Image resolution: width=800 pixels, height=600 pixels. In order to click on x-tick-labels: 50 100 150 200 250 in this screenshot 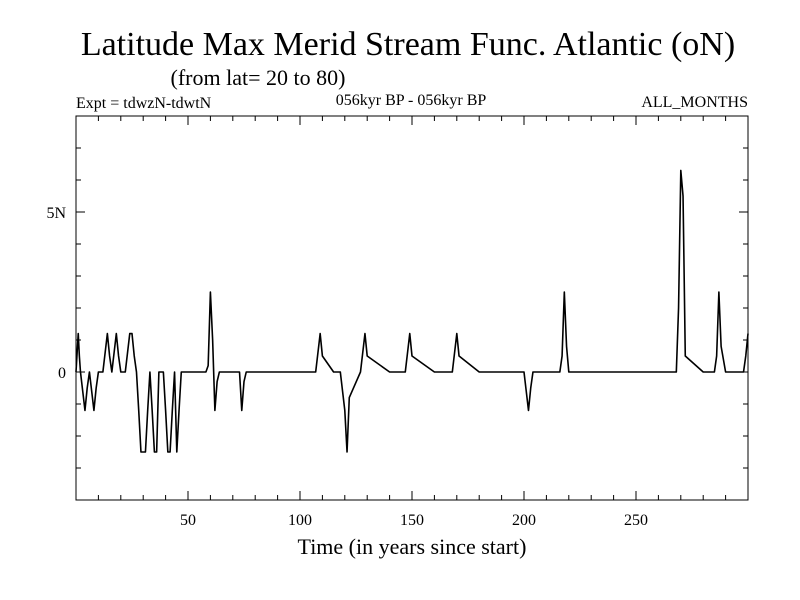, I will do `click(414, 520)`.